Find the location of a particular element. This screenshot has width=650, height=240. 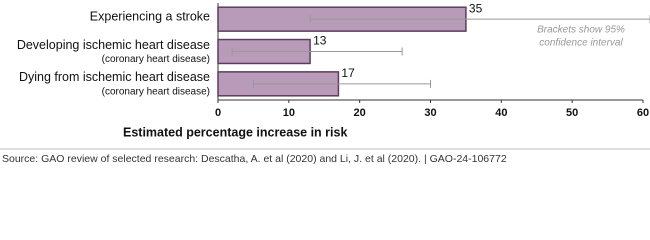

x-tick-label: 10 is located at coordinates (289, 113).